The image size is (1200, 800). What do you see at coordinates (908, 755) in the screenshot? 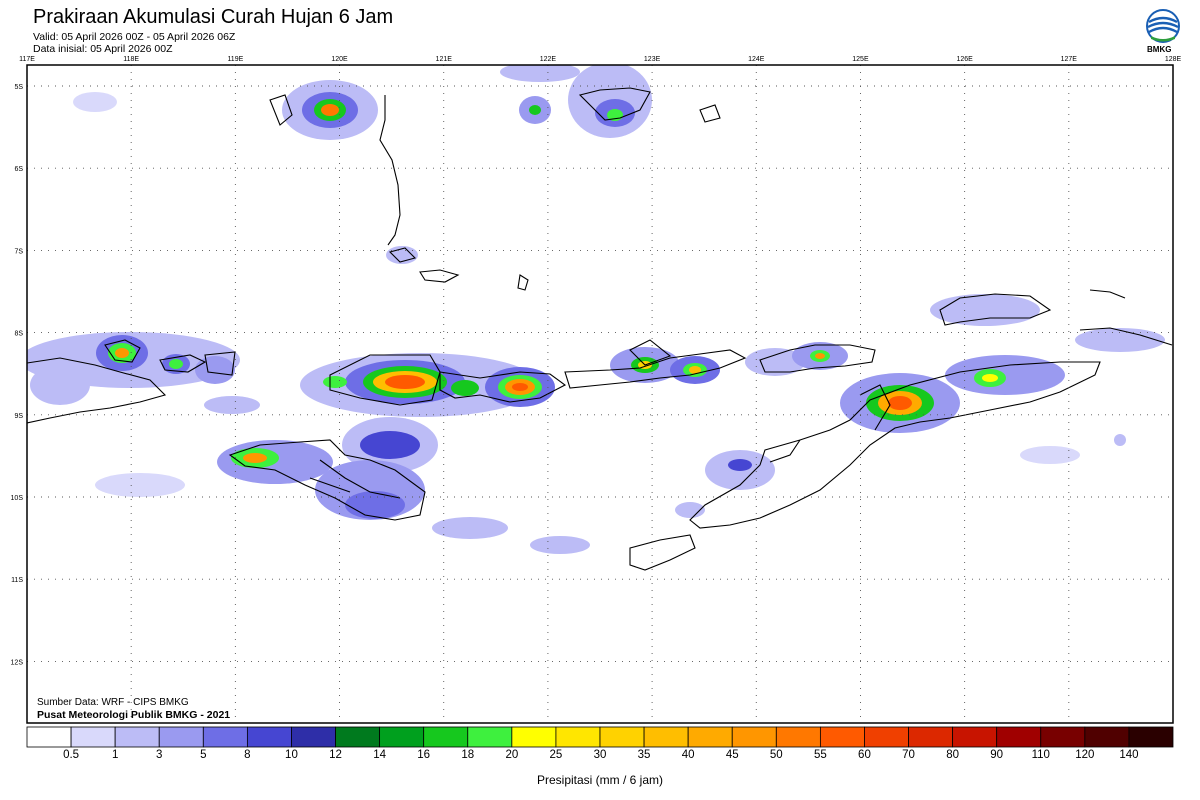
I see `legend-tick-label: 70` at bounding box center [908, 755].